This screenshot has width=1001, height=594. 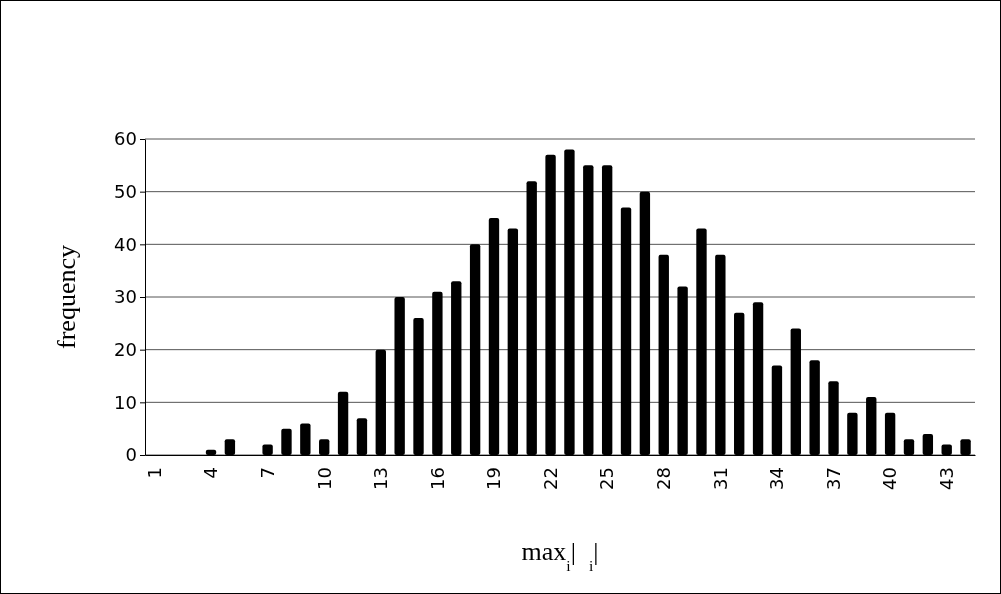 What do you see at coordinates (833, 478) in the screenshot?
I see `x-tick-label: 37` at bounding box center [833, 478].